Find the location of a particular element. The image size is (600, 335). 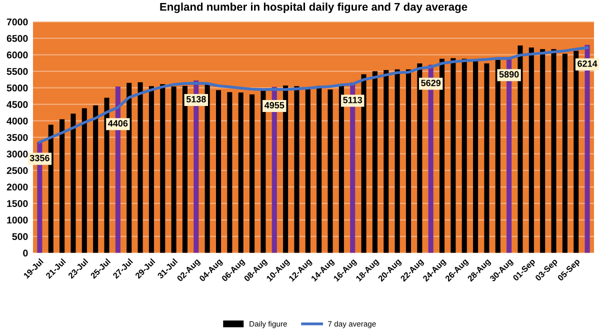

y-tick-label: 6500 is located at coordinates (17, 38).